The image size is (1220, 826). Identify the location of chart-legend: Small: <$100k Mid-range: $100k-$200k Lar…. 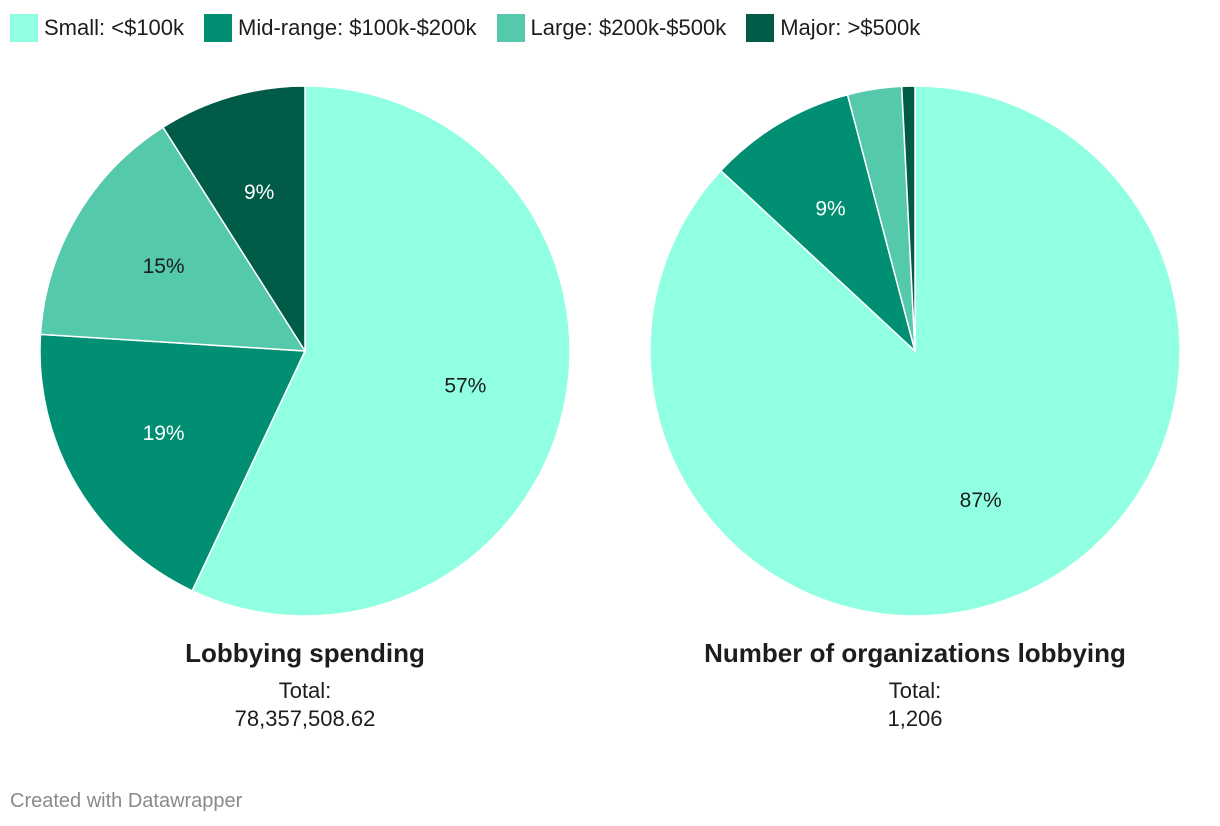
(475, 28).